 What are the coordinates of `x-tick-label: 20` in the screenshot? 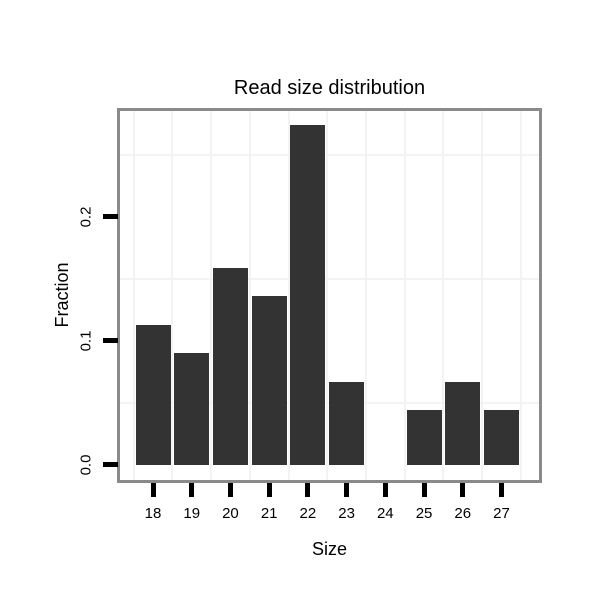 It's located at (230, 513).